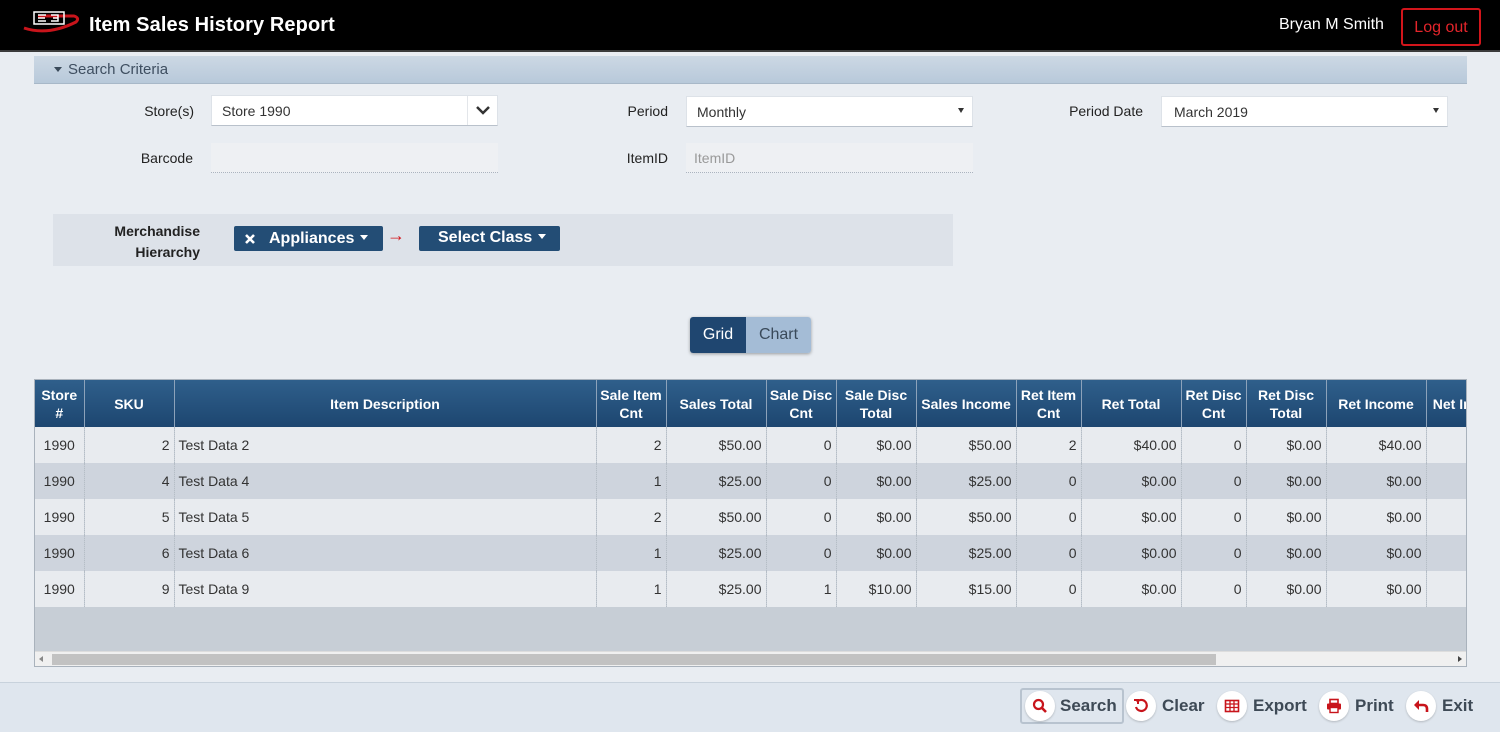 The height and width of the screenshot is (732, 1500). What do you see at coordinates (718, 335) in the screenshot?
I see `grid-view-button: Grid` at bounding box center [718, 335].